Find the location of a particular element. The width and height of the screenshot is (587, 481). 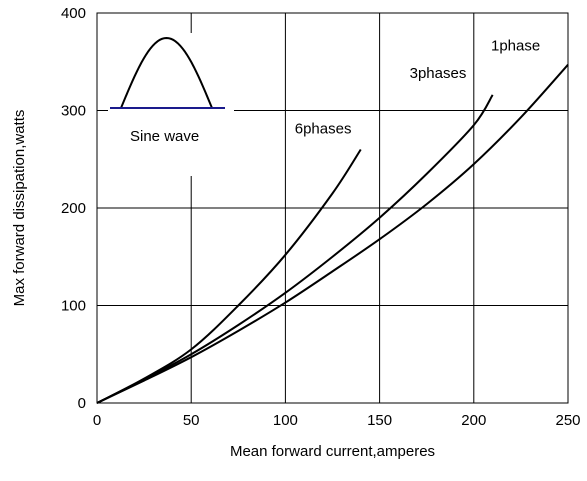

inset-background is located at coordinates (171, 104).